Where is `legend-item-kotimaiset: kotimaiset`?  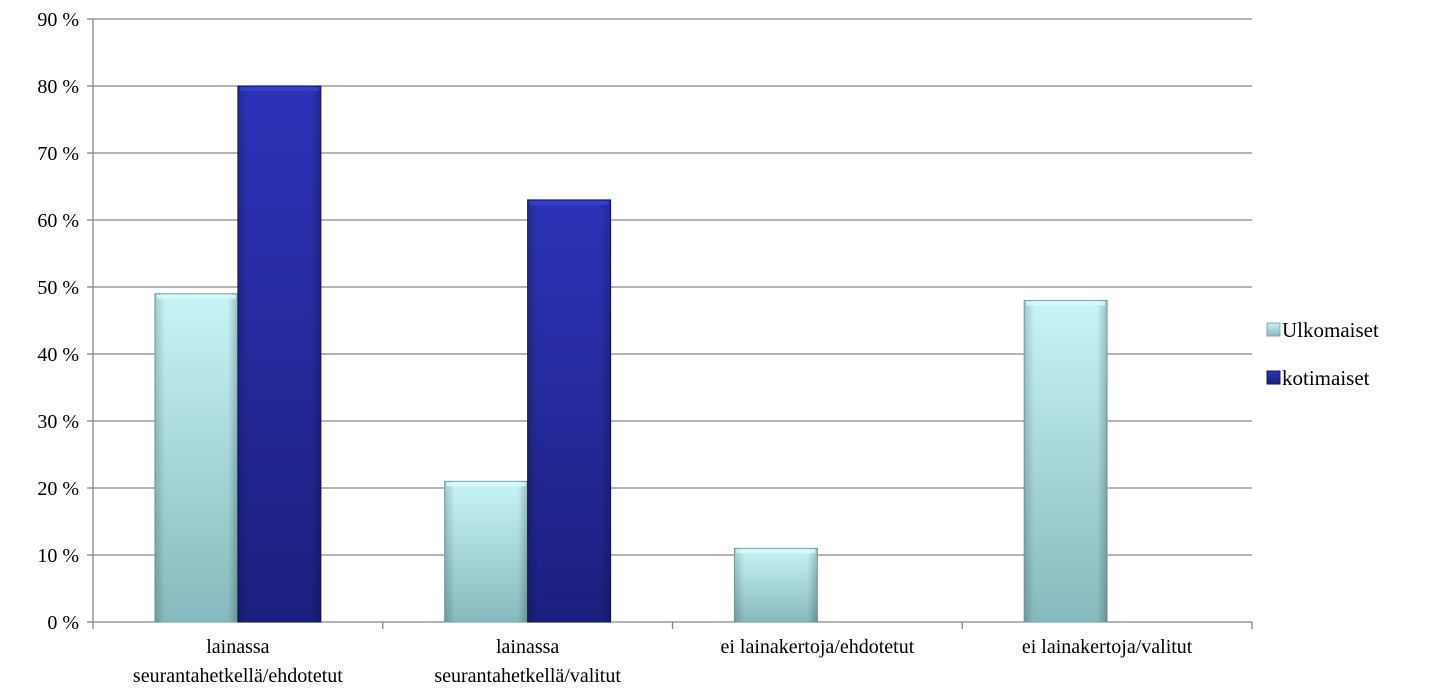 legend-item-kotimaiset: kotimaiset is located at coordinates (1318, 378).